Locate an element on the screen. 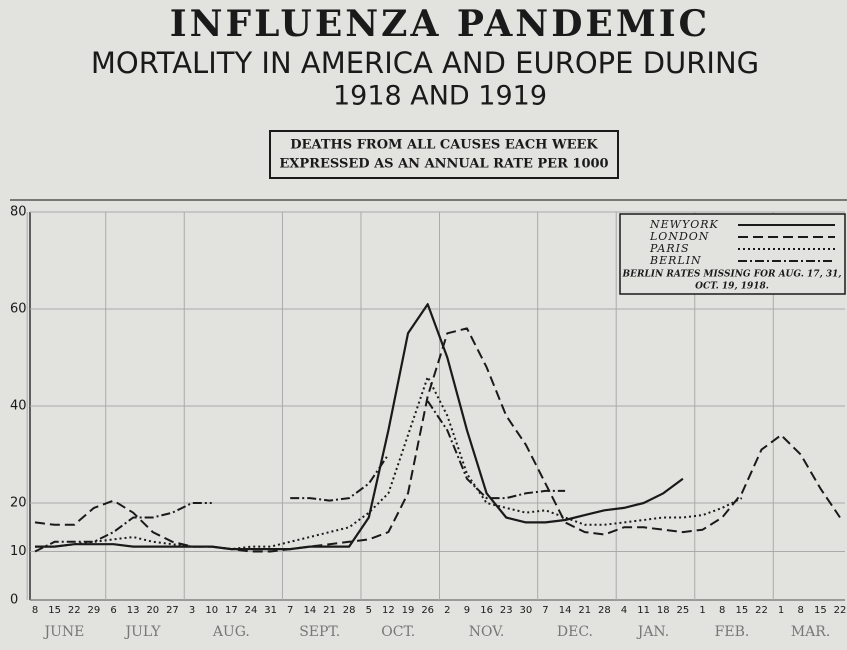  legend-note: BERLIN RATES MISSING FOR AUG. 17, 31, is located at coordinates (732, 275).